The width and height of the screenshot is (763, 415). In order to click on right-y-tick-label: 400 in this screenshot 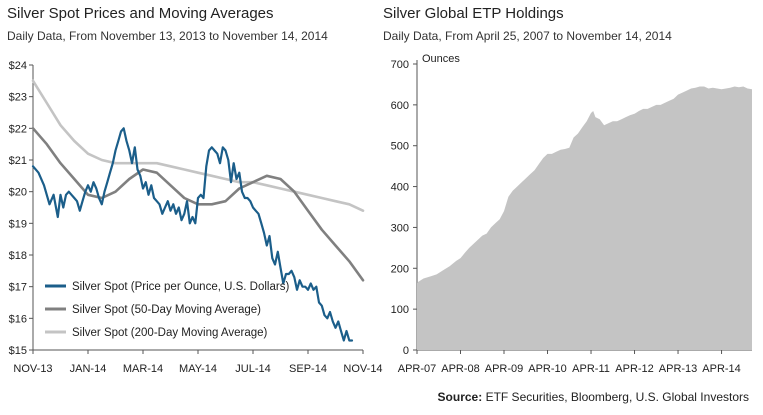, I will do `click(400, 188)`.